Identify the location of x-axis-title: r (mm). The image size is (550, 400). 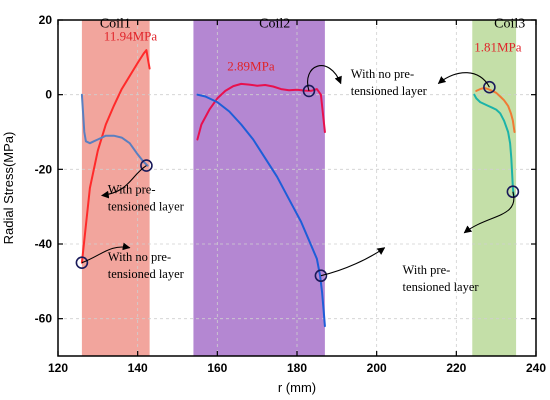
(297, 387).